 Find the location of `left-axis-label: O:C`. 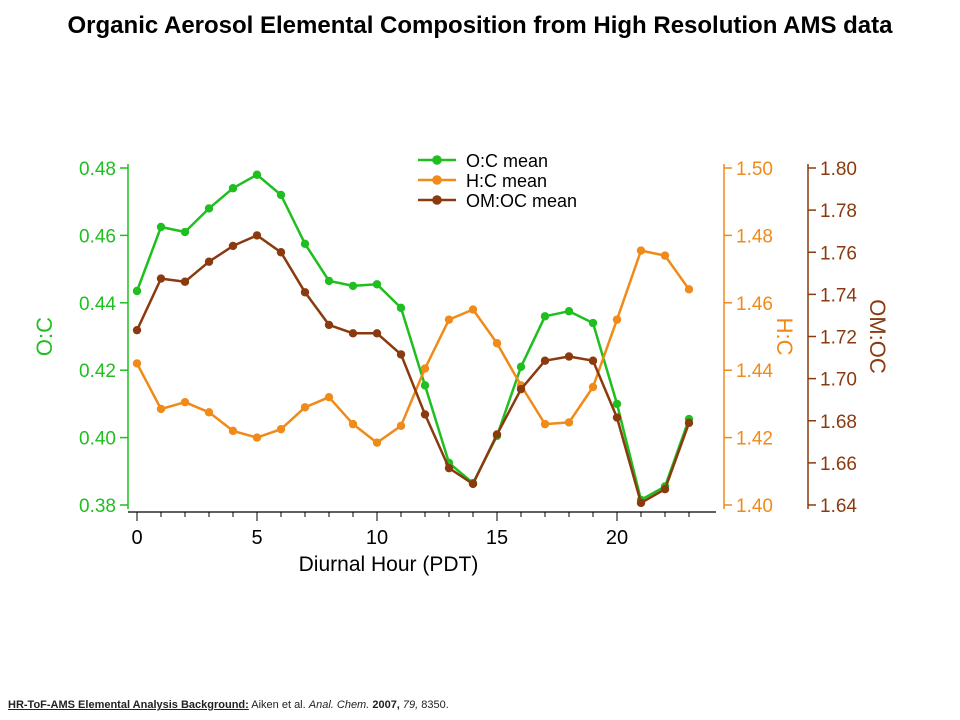

left-axis-label: O:C is located at coordinates (44, 336).